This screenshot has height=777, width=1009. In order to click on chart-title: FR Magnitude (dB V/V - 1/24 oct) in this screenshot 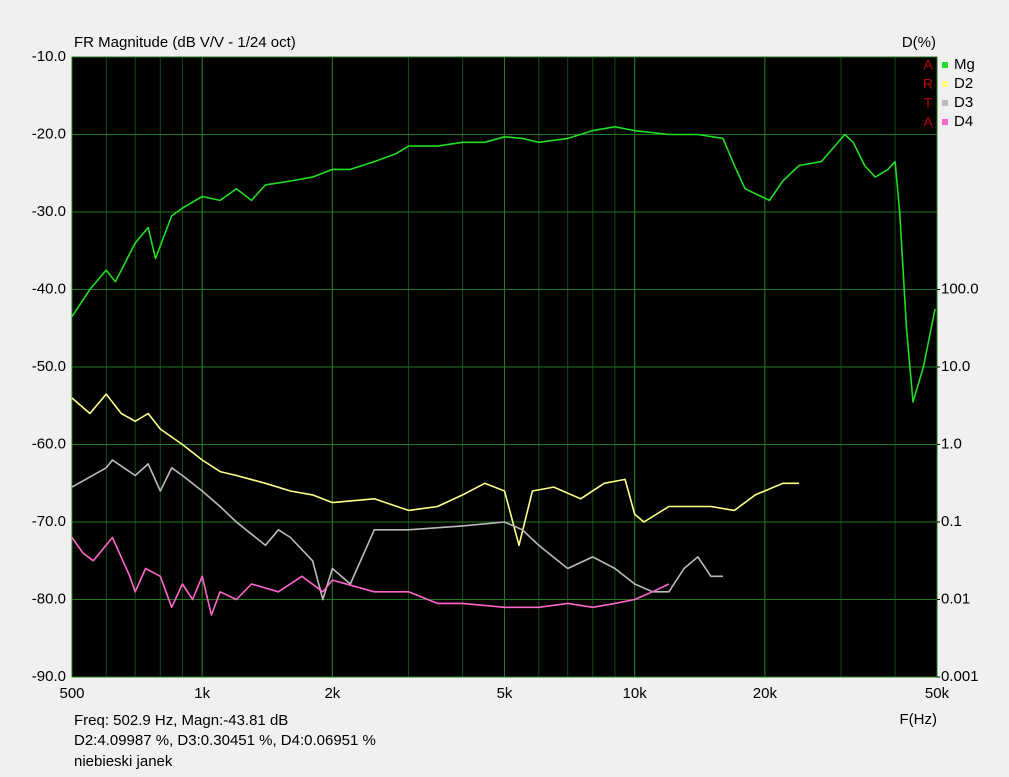, I will do `click(185, 42)`.